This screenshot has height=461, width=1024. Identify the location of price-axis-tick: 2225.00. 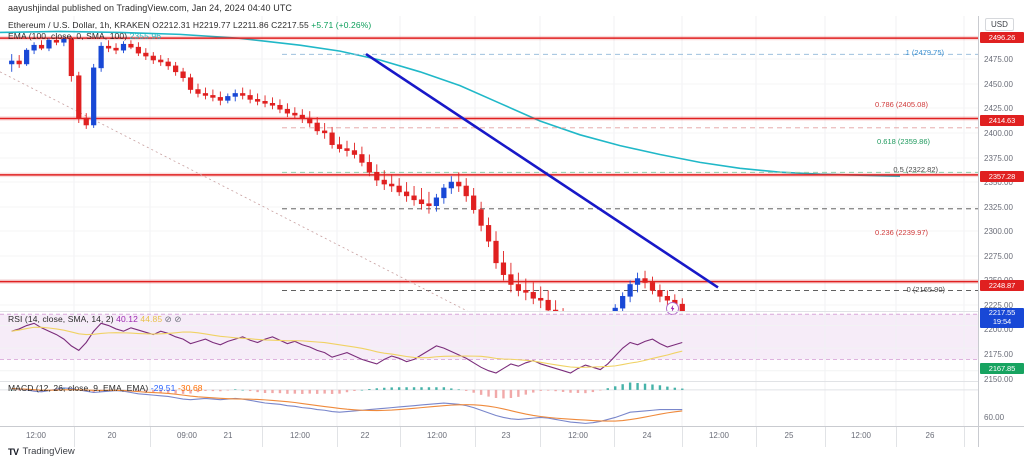
(998, 305).